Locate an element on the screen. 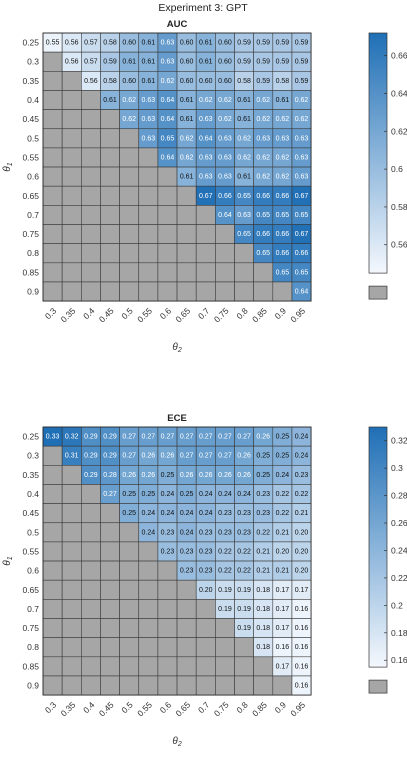 This screenshot has width=407, height=762. panel-title: ECE is located at coordinates (177, 418).